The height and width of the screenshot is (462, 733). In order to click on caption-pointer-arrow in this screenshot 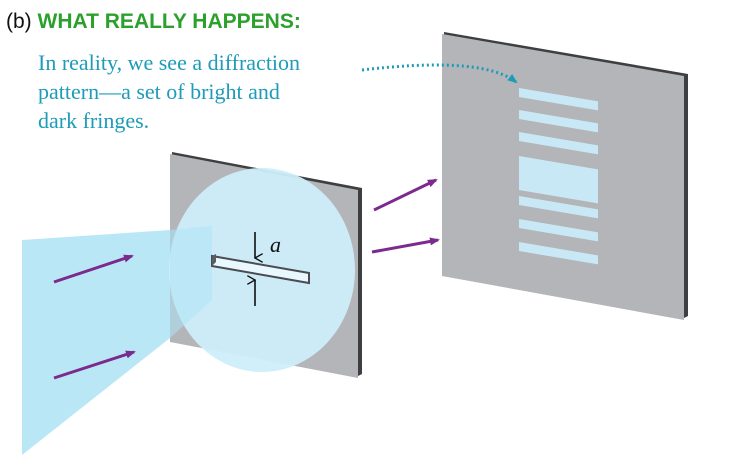, I will do `click(439, 73)`.